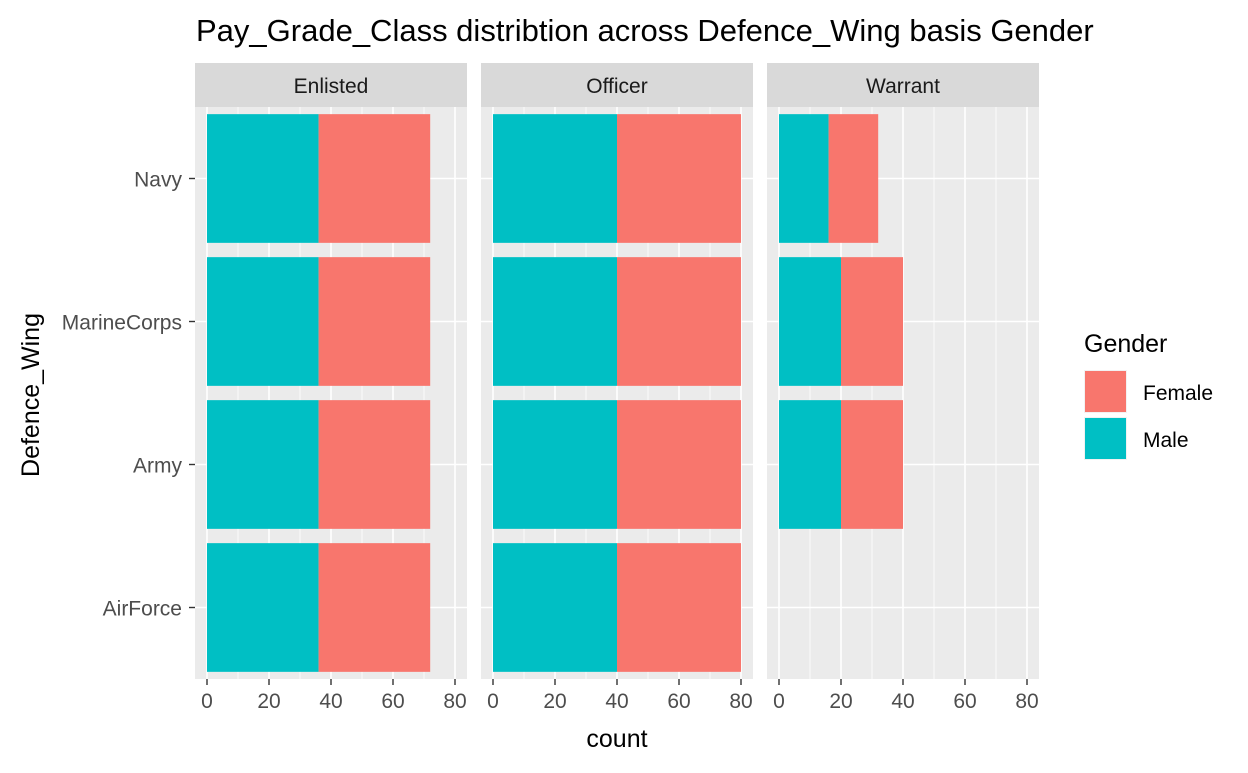  What do you see at coordinates (157, 466) in the screenshot?
I see `y-tick-label: Army` at bounding box center [157, 466].